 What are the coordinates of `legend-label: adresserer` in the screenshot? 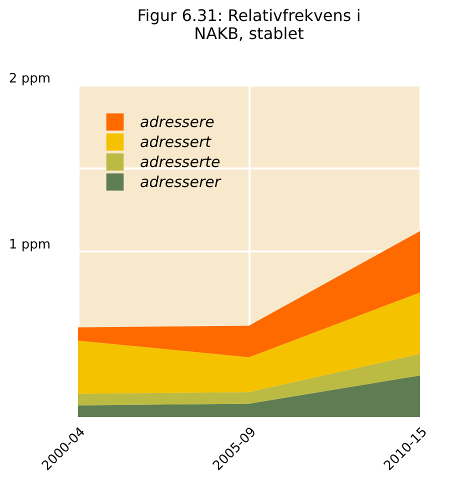 It's located at (181, 182).